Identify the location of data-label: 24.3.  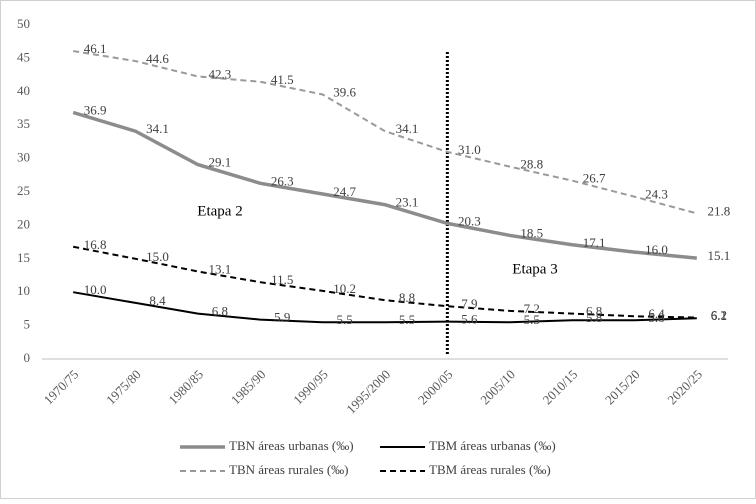
(656, 194).